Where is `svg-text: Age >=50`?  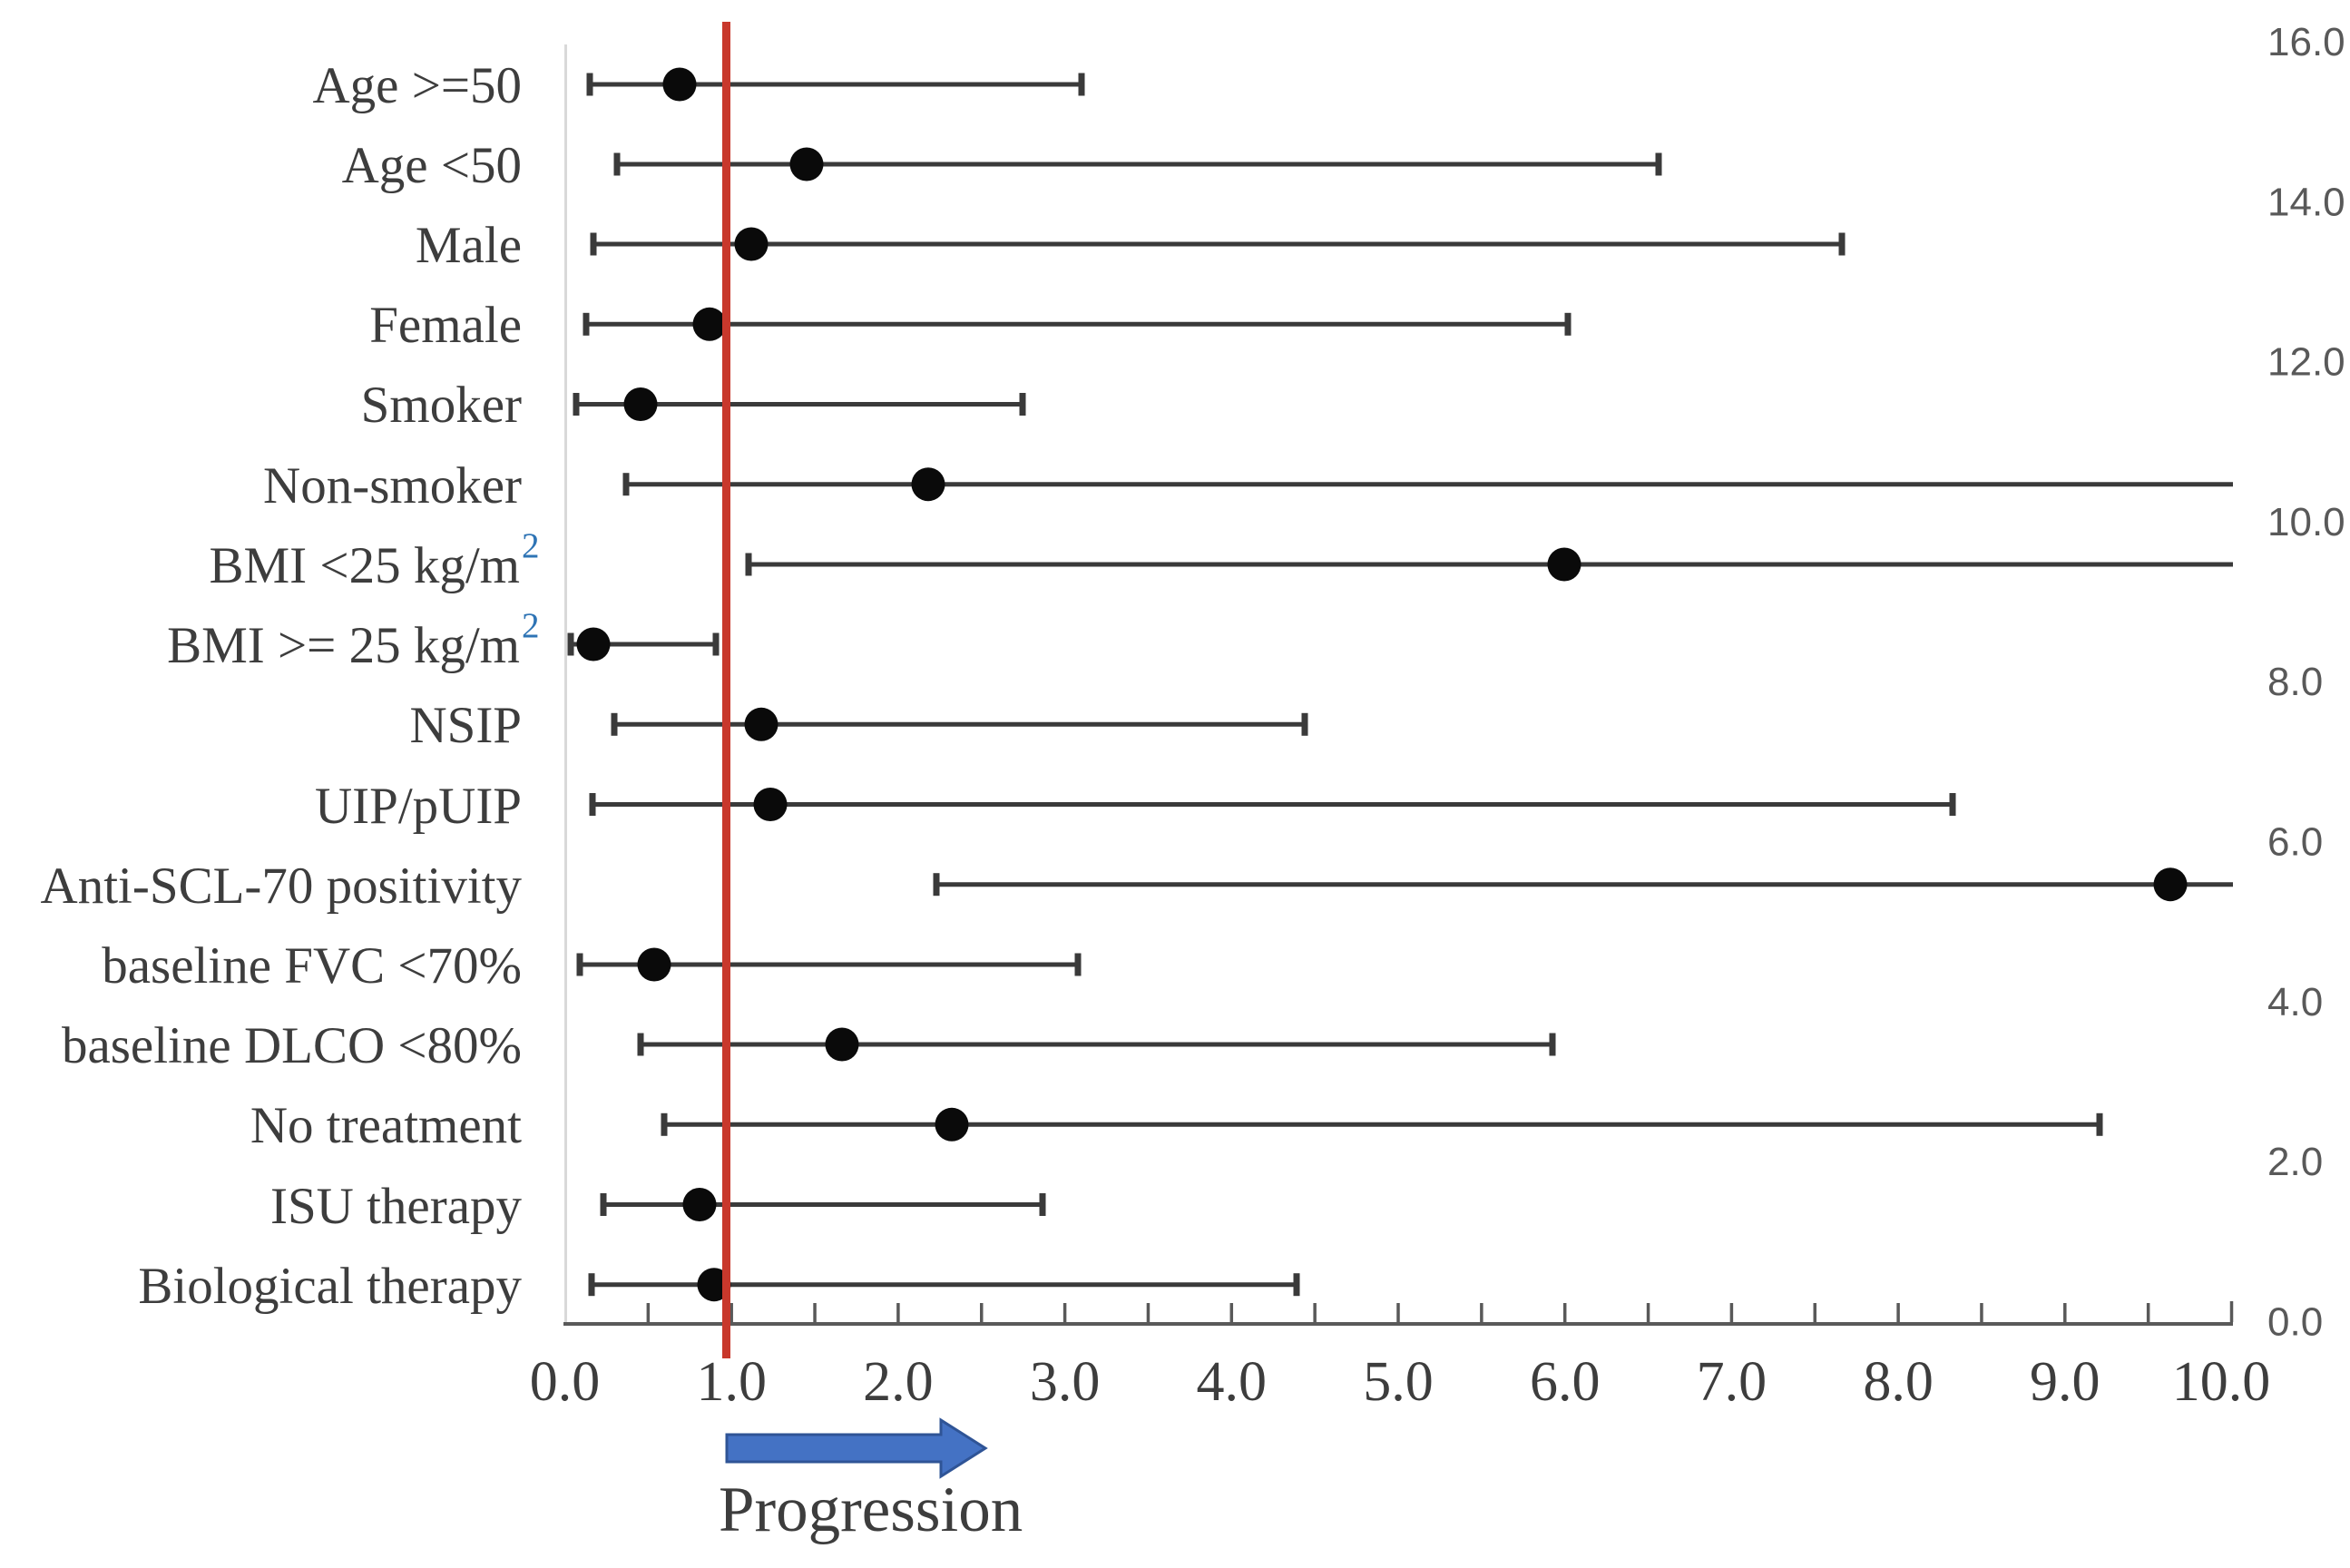
svg-text: Age >=50 is located at coordinates (417, 85).